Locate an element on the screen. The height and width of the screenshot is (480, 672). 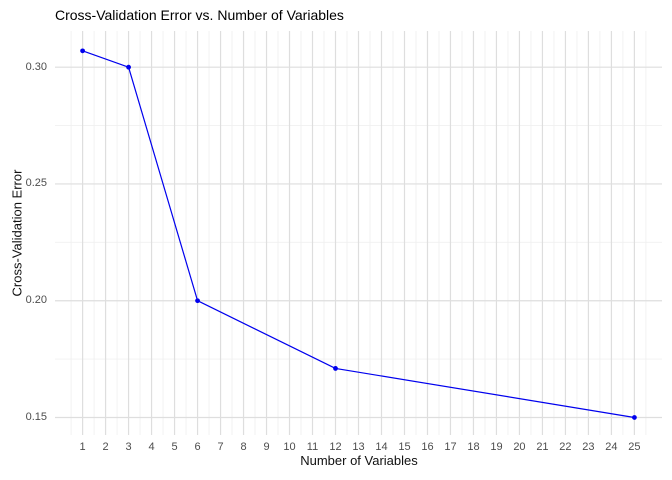
x-tick-label: 24 is located at coordinates (611, 447).